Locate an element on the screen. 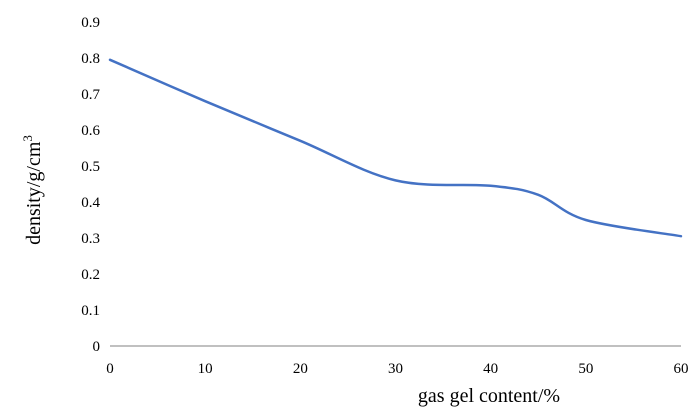 The width and height of the screenshot is (693, 411). y-tick-label: 0.1 is located at coordinates (90, 311).